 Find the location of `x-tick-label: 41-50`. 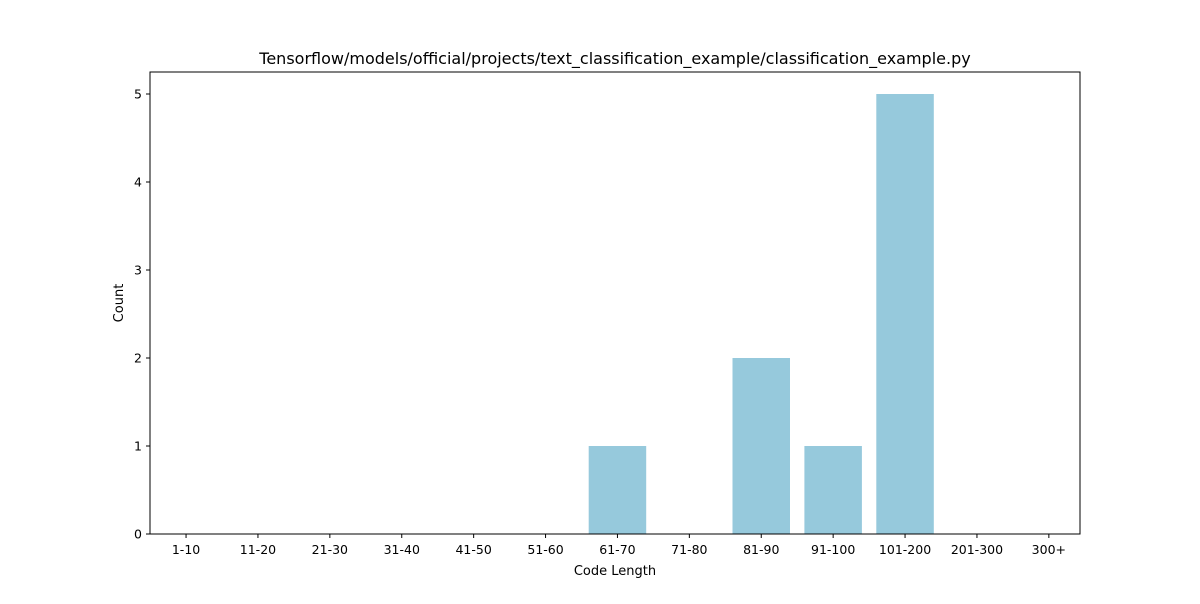

x-tick-label: 41-50 is located at coordinates (473, 549).